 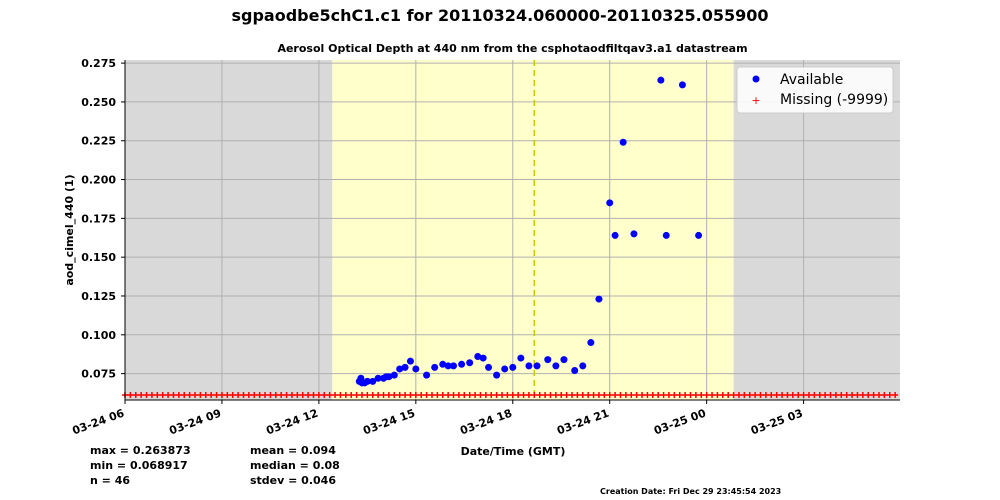 What do you see at coordinates (110, 480) in the screenshot?
I see `stat-n: n = 46` at bounding box center [110, 480].